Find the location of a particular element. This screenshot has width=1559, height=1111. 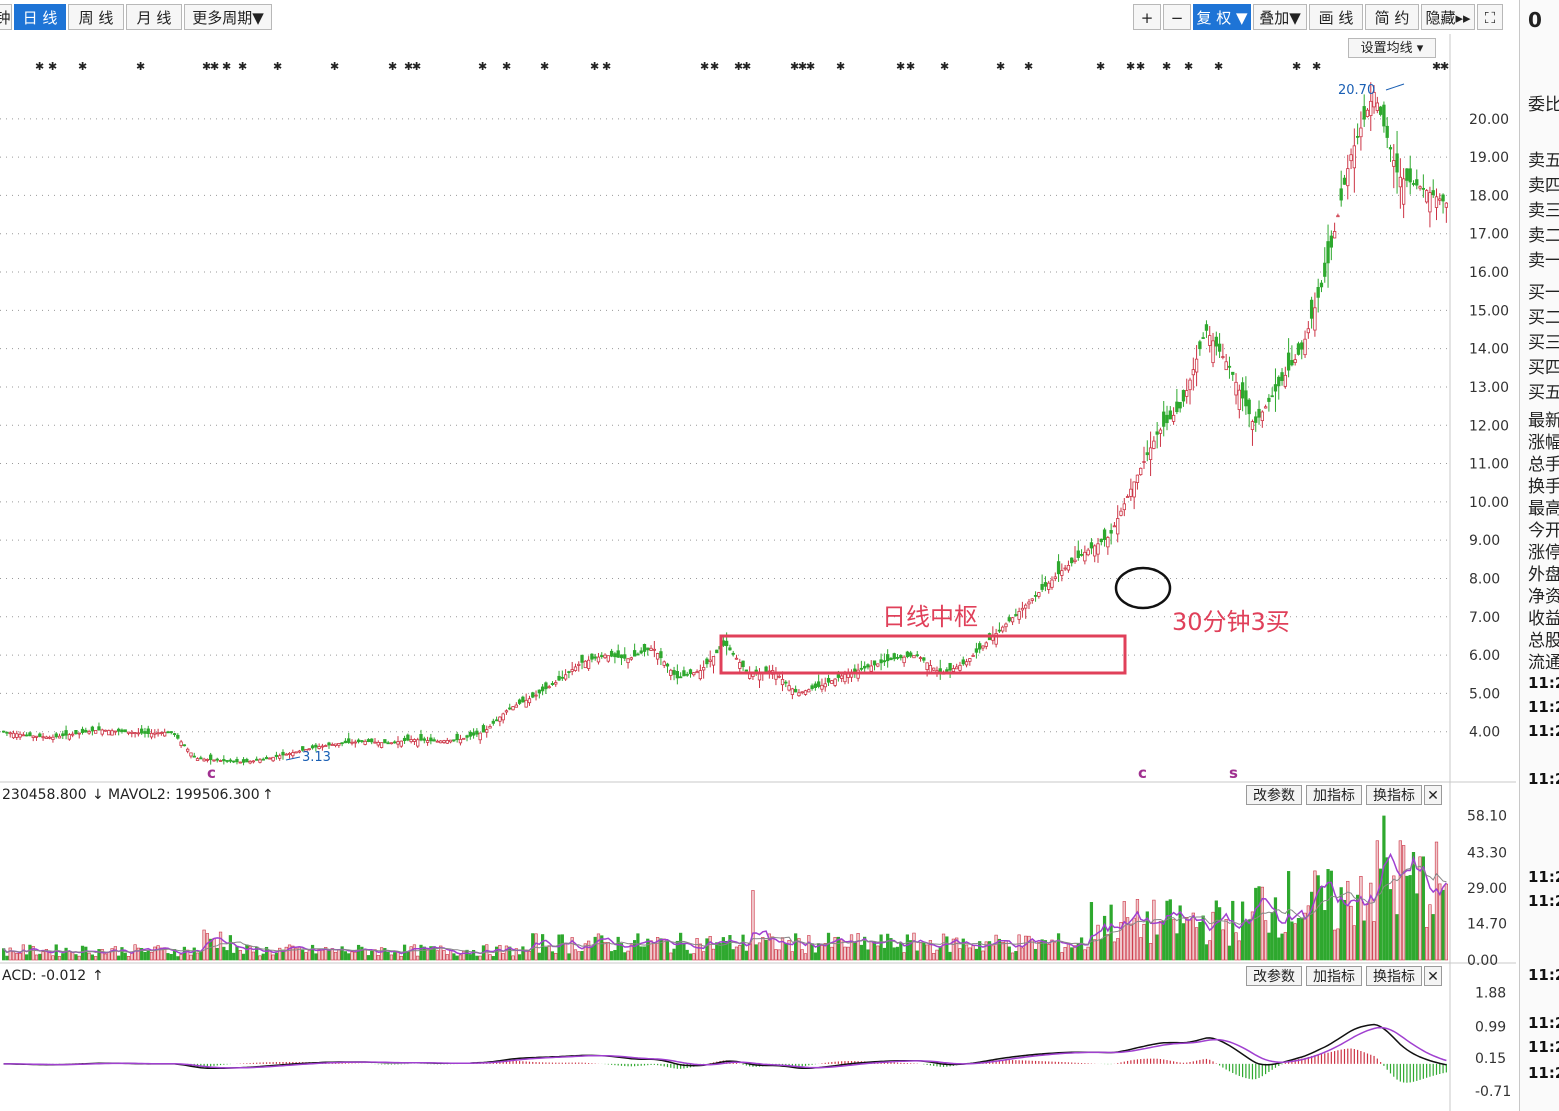

tool-button-4: 画 线 is located at coordinates (1336, 17).